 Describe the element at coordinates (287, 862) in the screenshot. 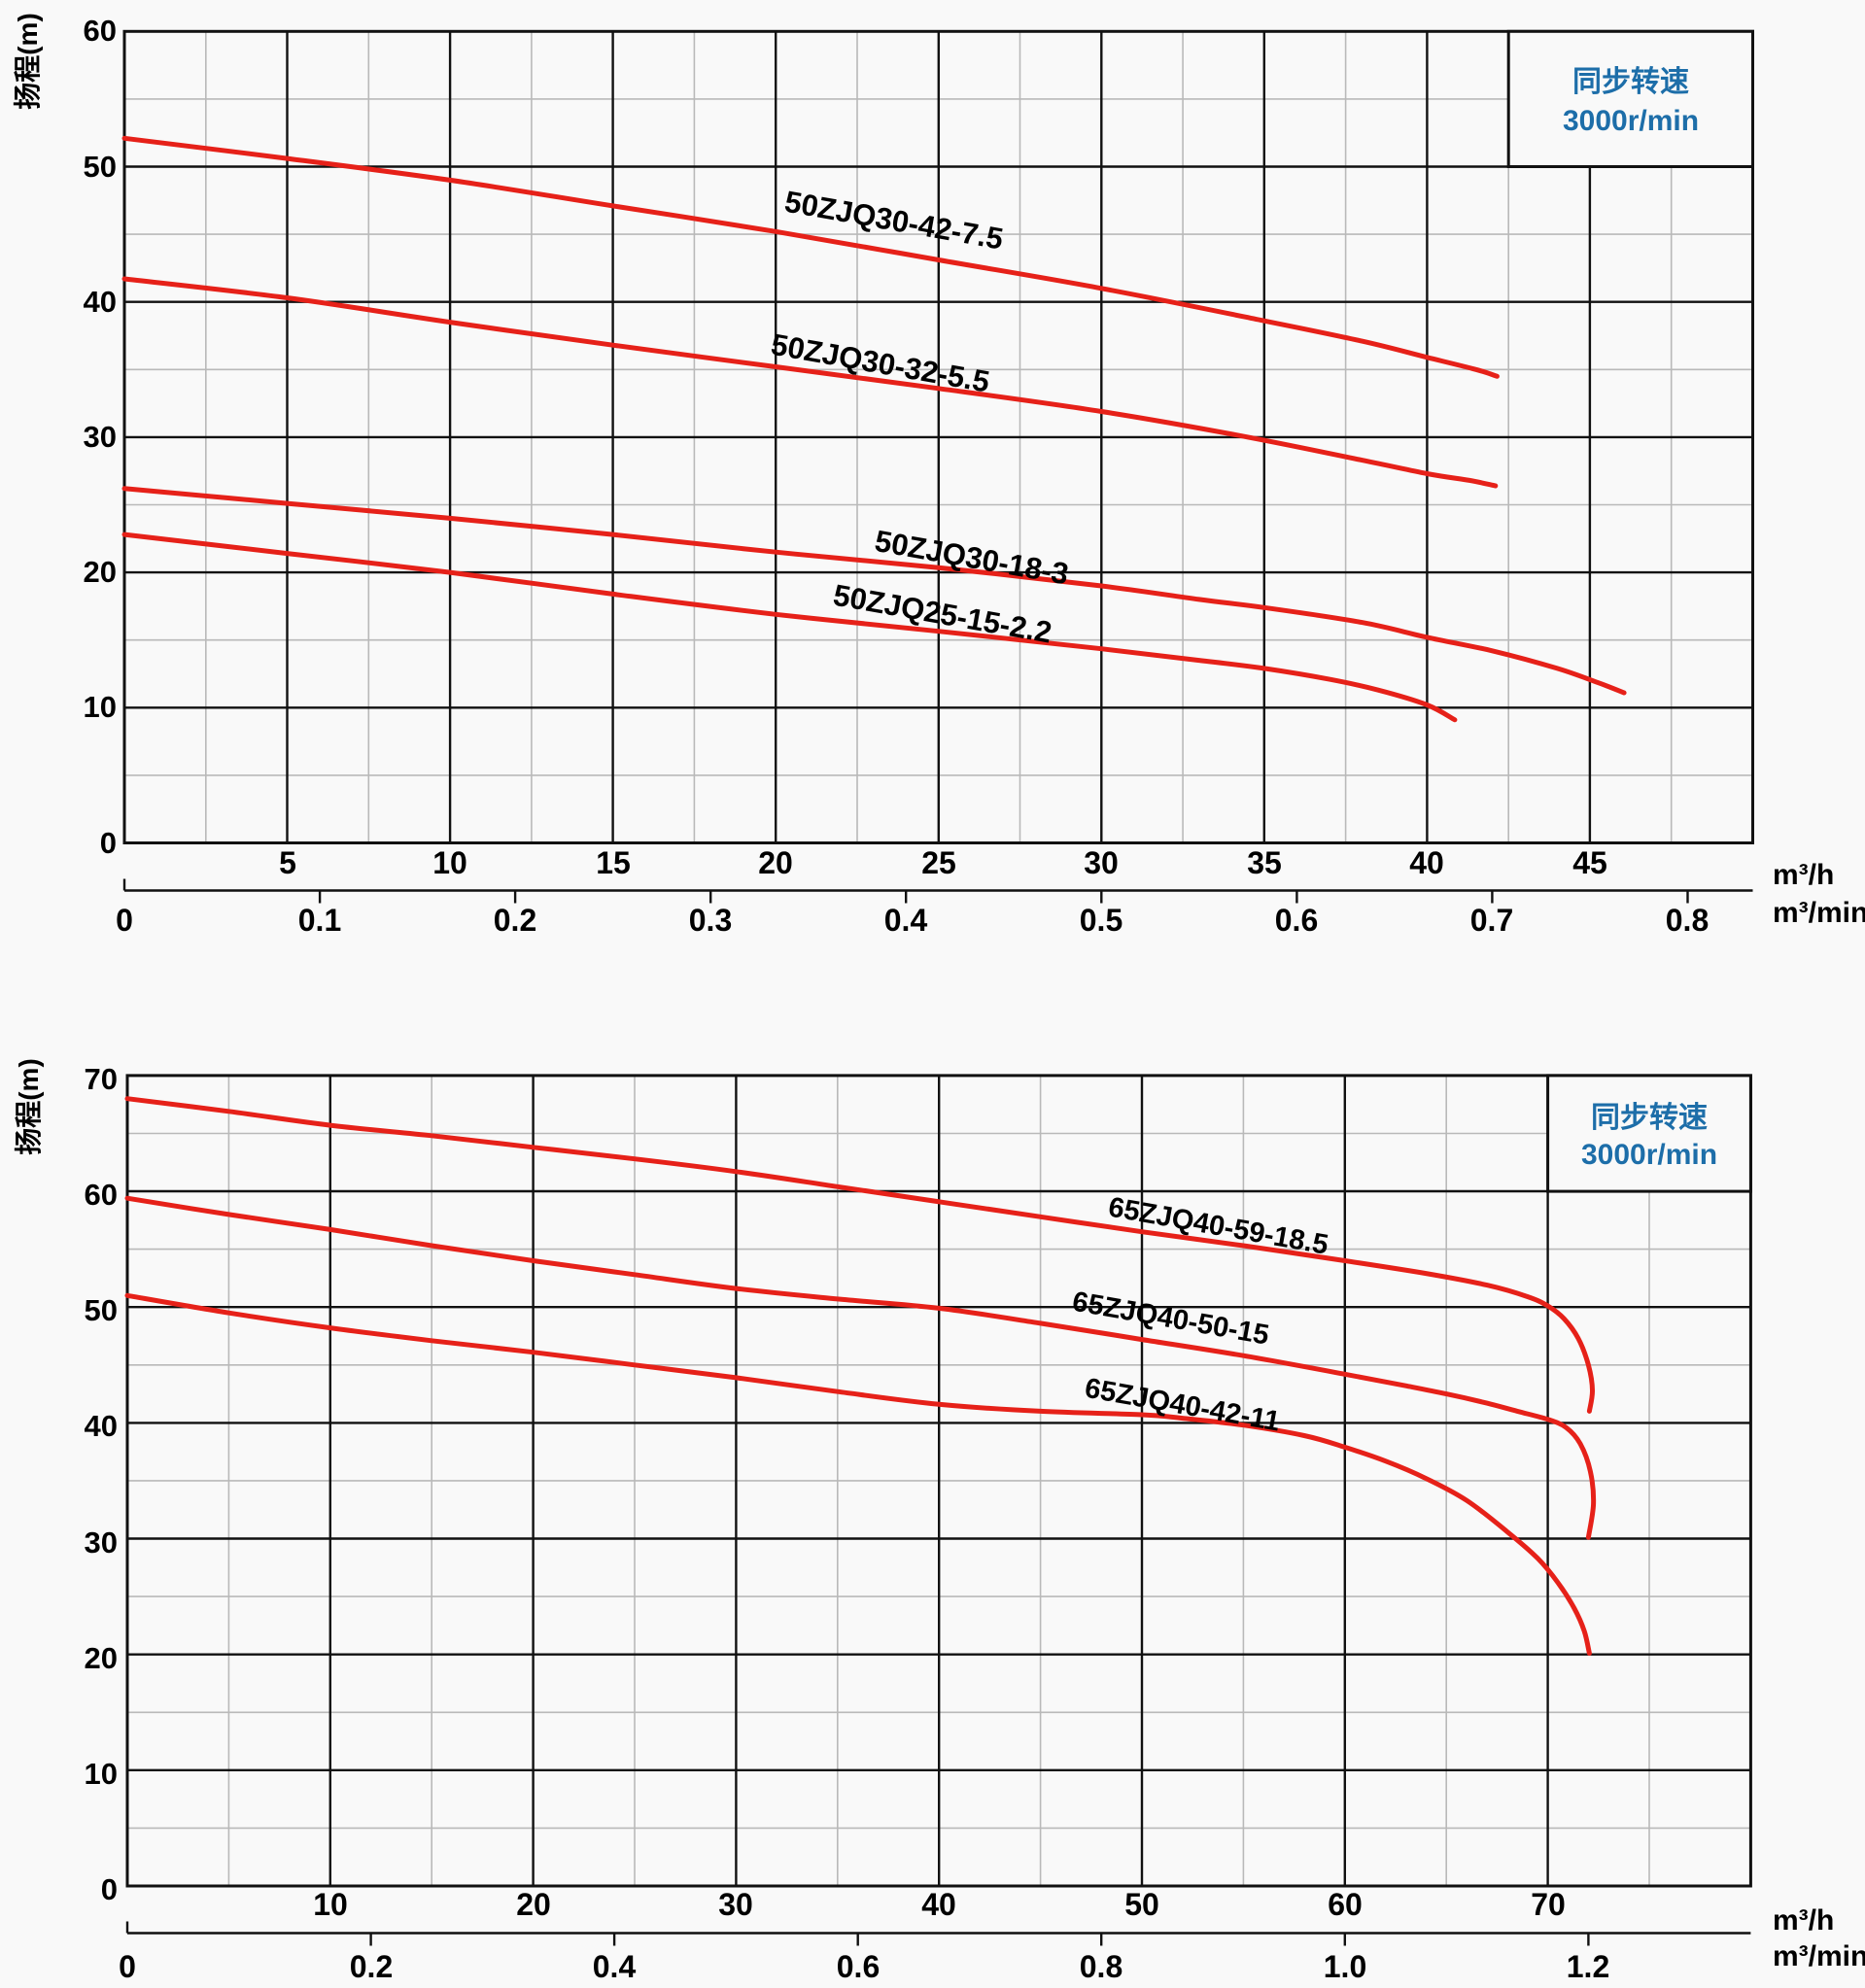

I see `svg-text: 5` at that location.